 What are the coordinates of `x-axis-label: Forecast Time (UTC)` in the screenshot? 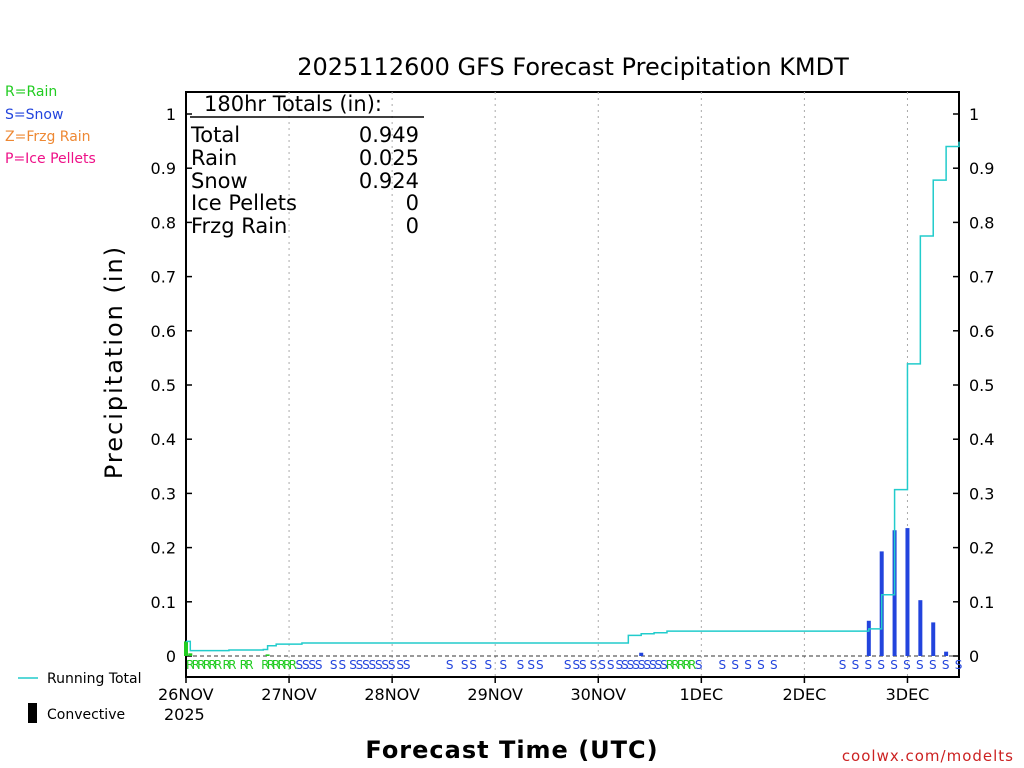 It's located at (511, 750).